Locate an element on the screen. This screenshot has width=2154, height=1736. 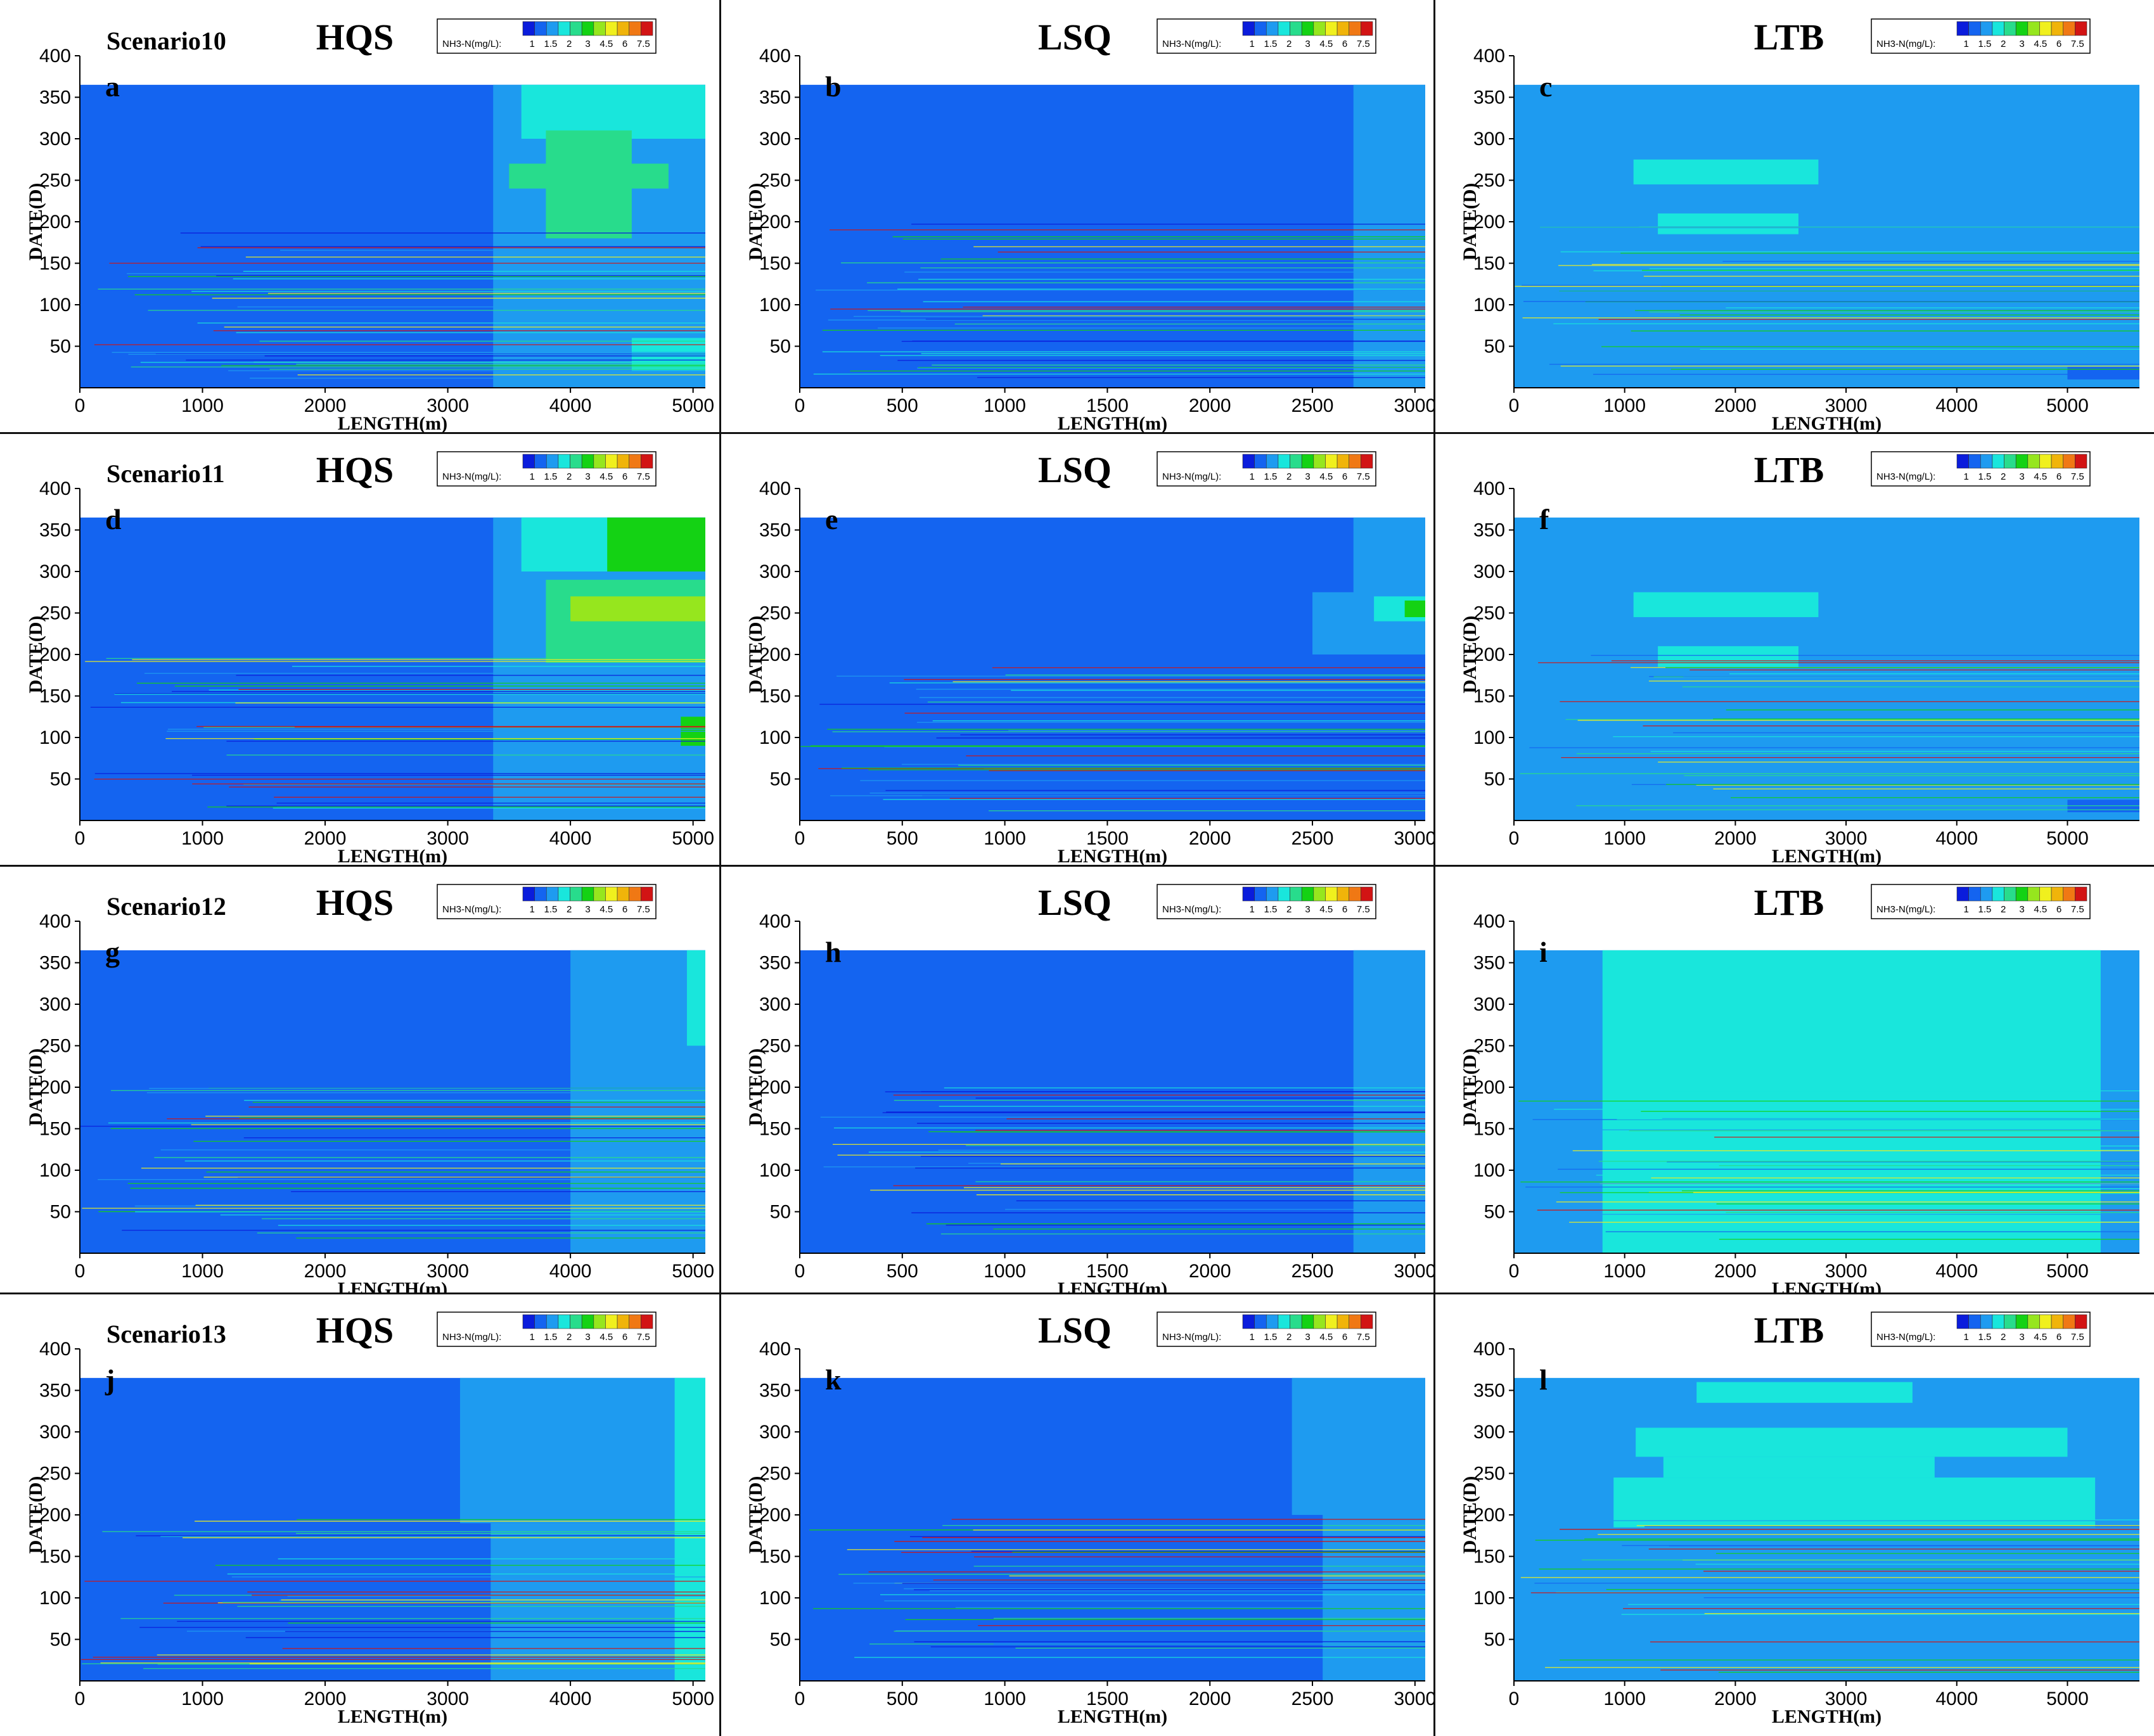
column-divider is located at coordinates (1434, 868).